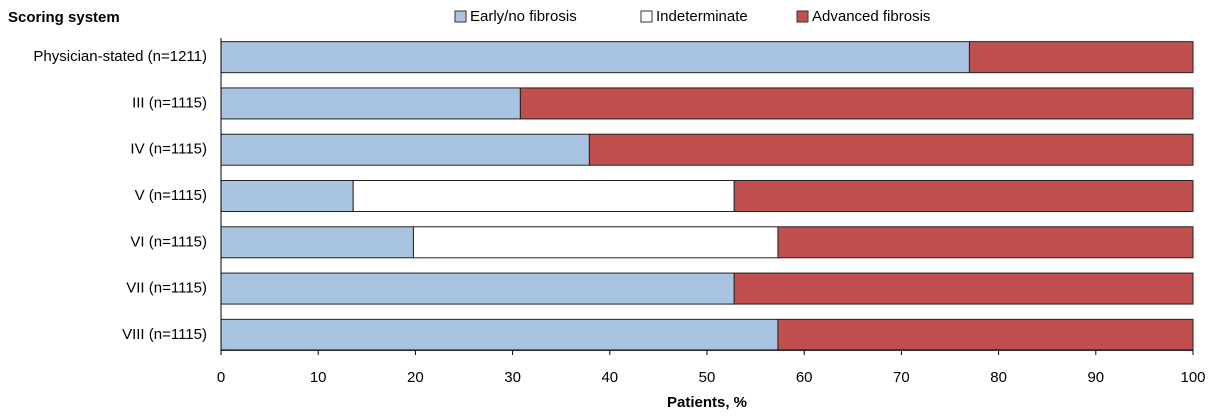 The height and width of the screenshot is (418, 1212). Describe the element at coordinates (164, 334) in the screenshot. I see `y-tick-label: VIII (n=1115)` at that location.